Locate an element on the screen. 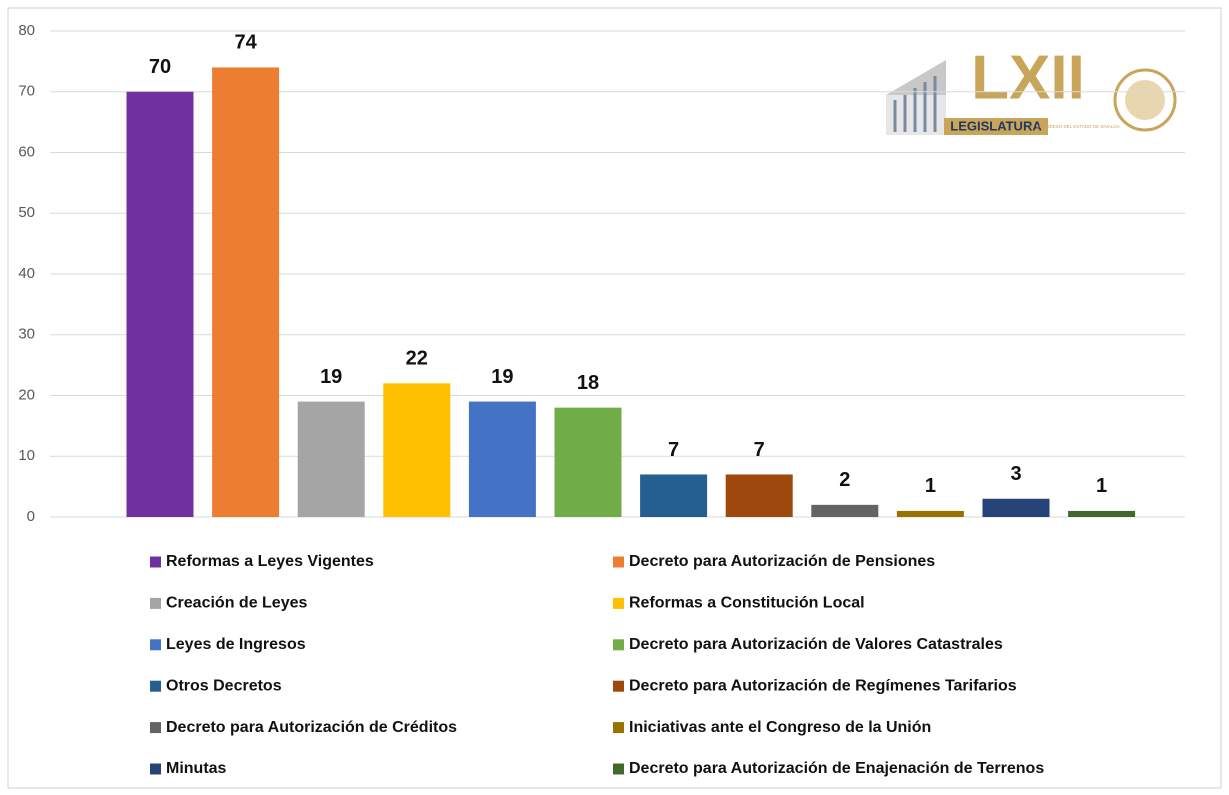 This screenshot has height=795, width=1229. logo-band is located at coordinates (996, 126).